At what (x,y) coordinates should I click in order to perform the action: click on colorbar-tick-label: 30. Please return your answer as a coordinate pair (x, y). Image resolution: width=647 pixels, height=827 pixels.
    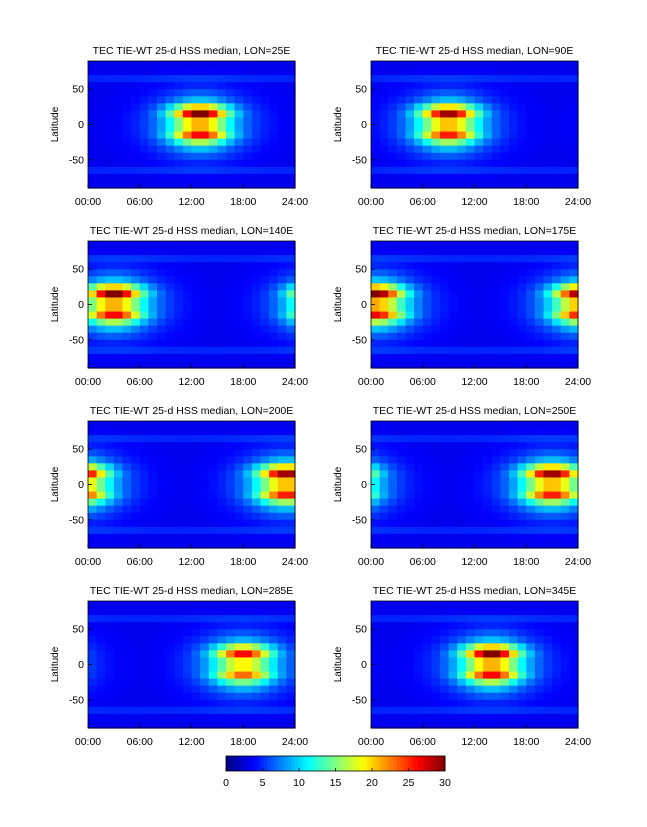
    Looking at the image, I should click on (445, 783).